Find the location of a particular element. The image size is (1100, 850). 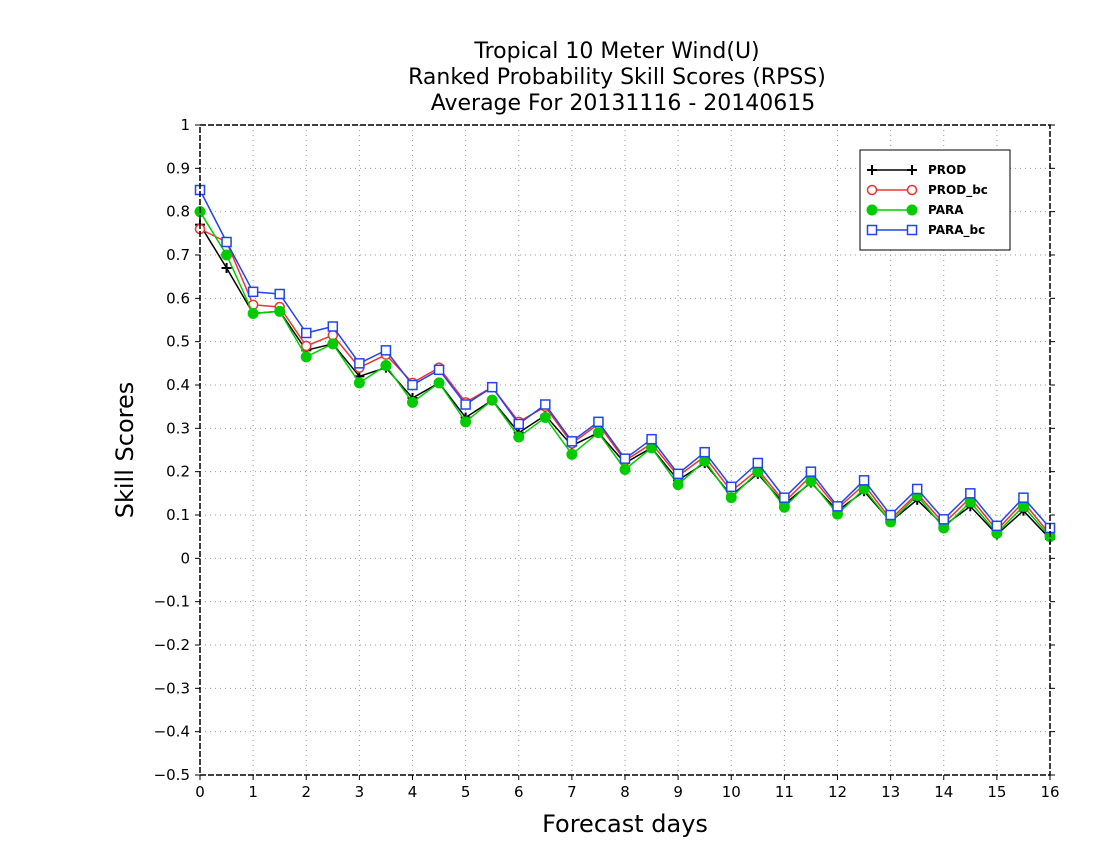

x-tick-label: 0 is located at coordinates (200, 792).